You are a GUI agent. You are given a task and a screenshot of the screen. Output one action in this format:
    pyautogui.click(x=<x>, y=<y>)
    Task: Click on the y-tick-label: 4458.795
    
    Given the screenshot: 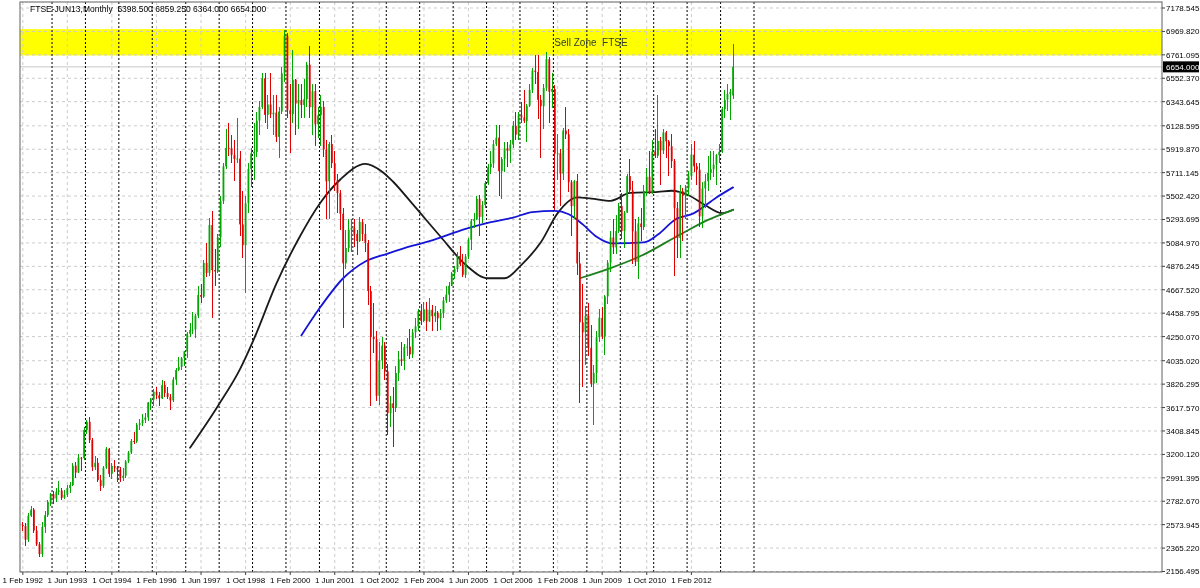 What is the action you would take?
    pyautogui.click(x=1183, y=313)
    